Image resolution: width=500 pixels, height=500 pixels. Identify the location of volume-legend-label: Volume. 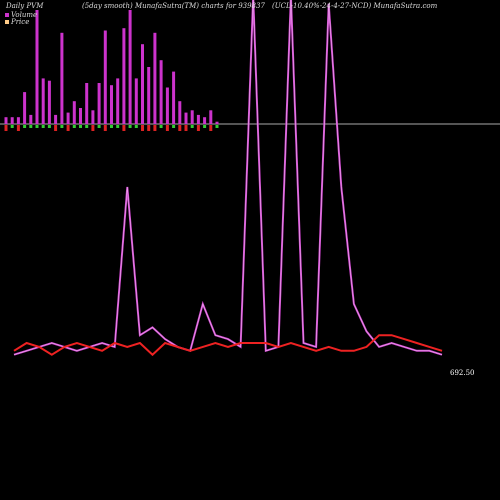
(24, 15).